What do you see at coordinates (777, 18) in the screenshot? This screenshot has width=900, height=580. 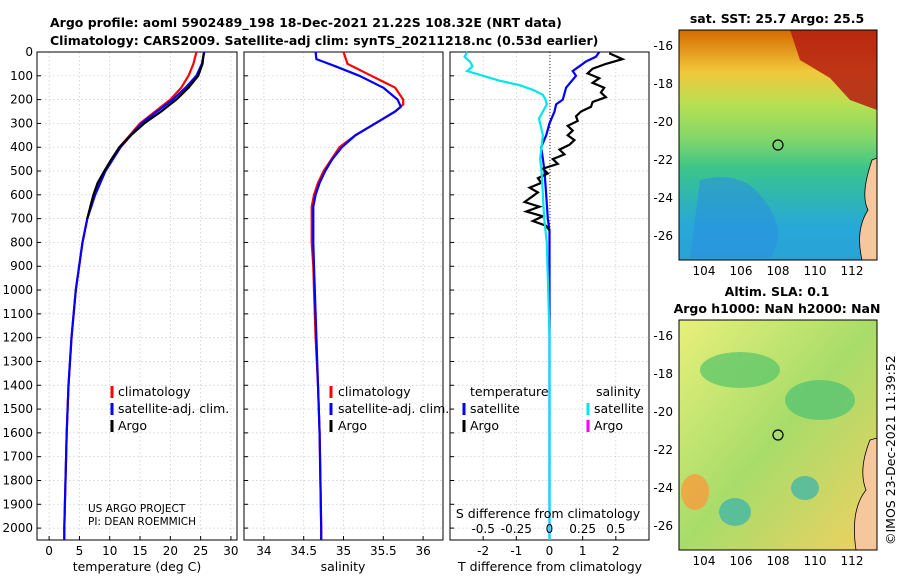 I see `sst-title: sat. SST: 25.7 Argo: 25.5` at bounding box center [777, 18].